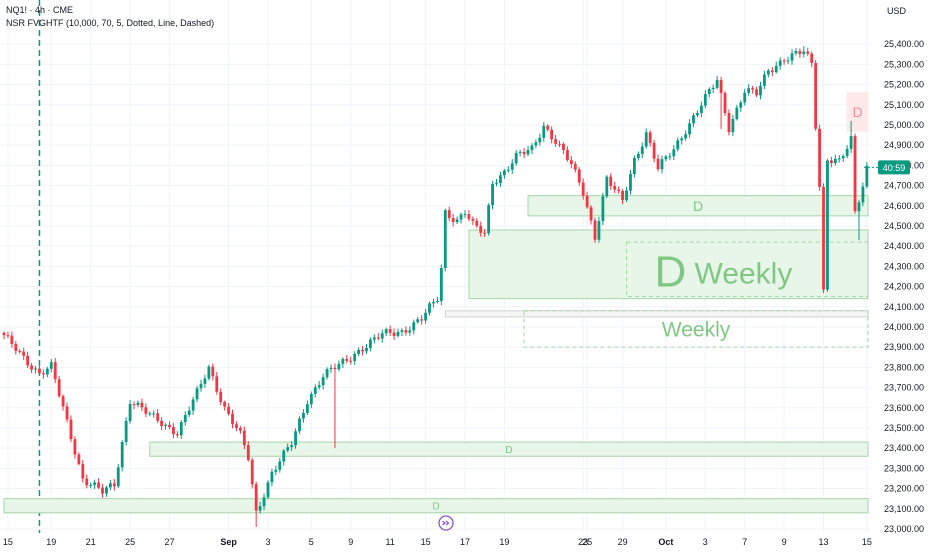 Image resolution: width=932 pixels, height=555 pixels. Describe the element at coordinates (904, 327) in the screenshot. I see `price-tick-label: 24,000.00` at that location.